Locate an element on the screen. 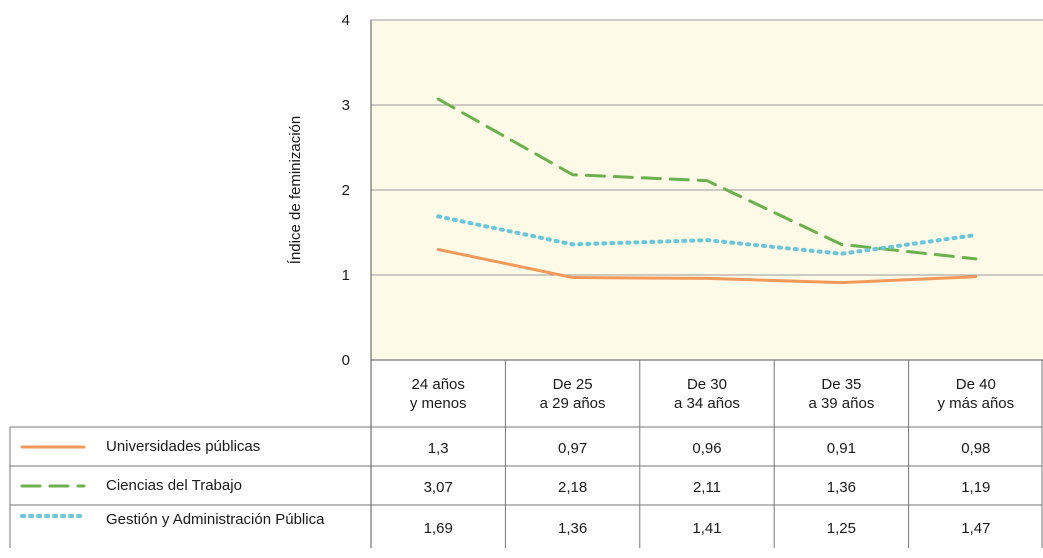  x-tick-label: 24 años y menos is located at coordinates (438, 394).